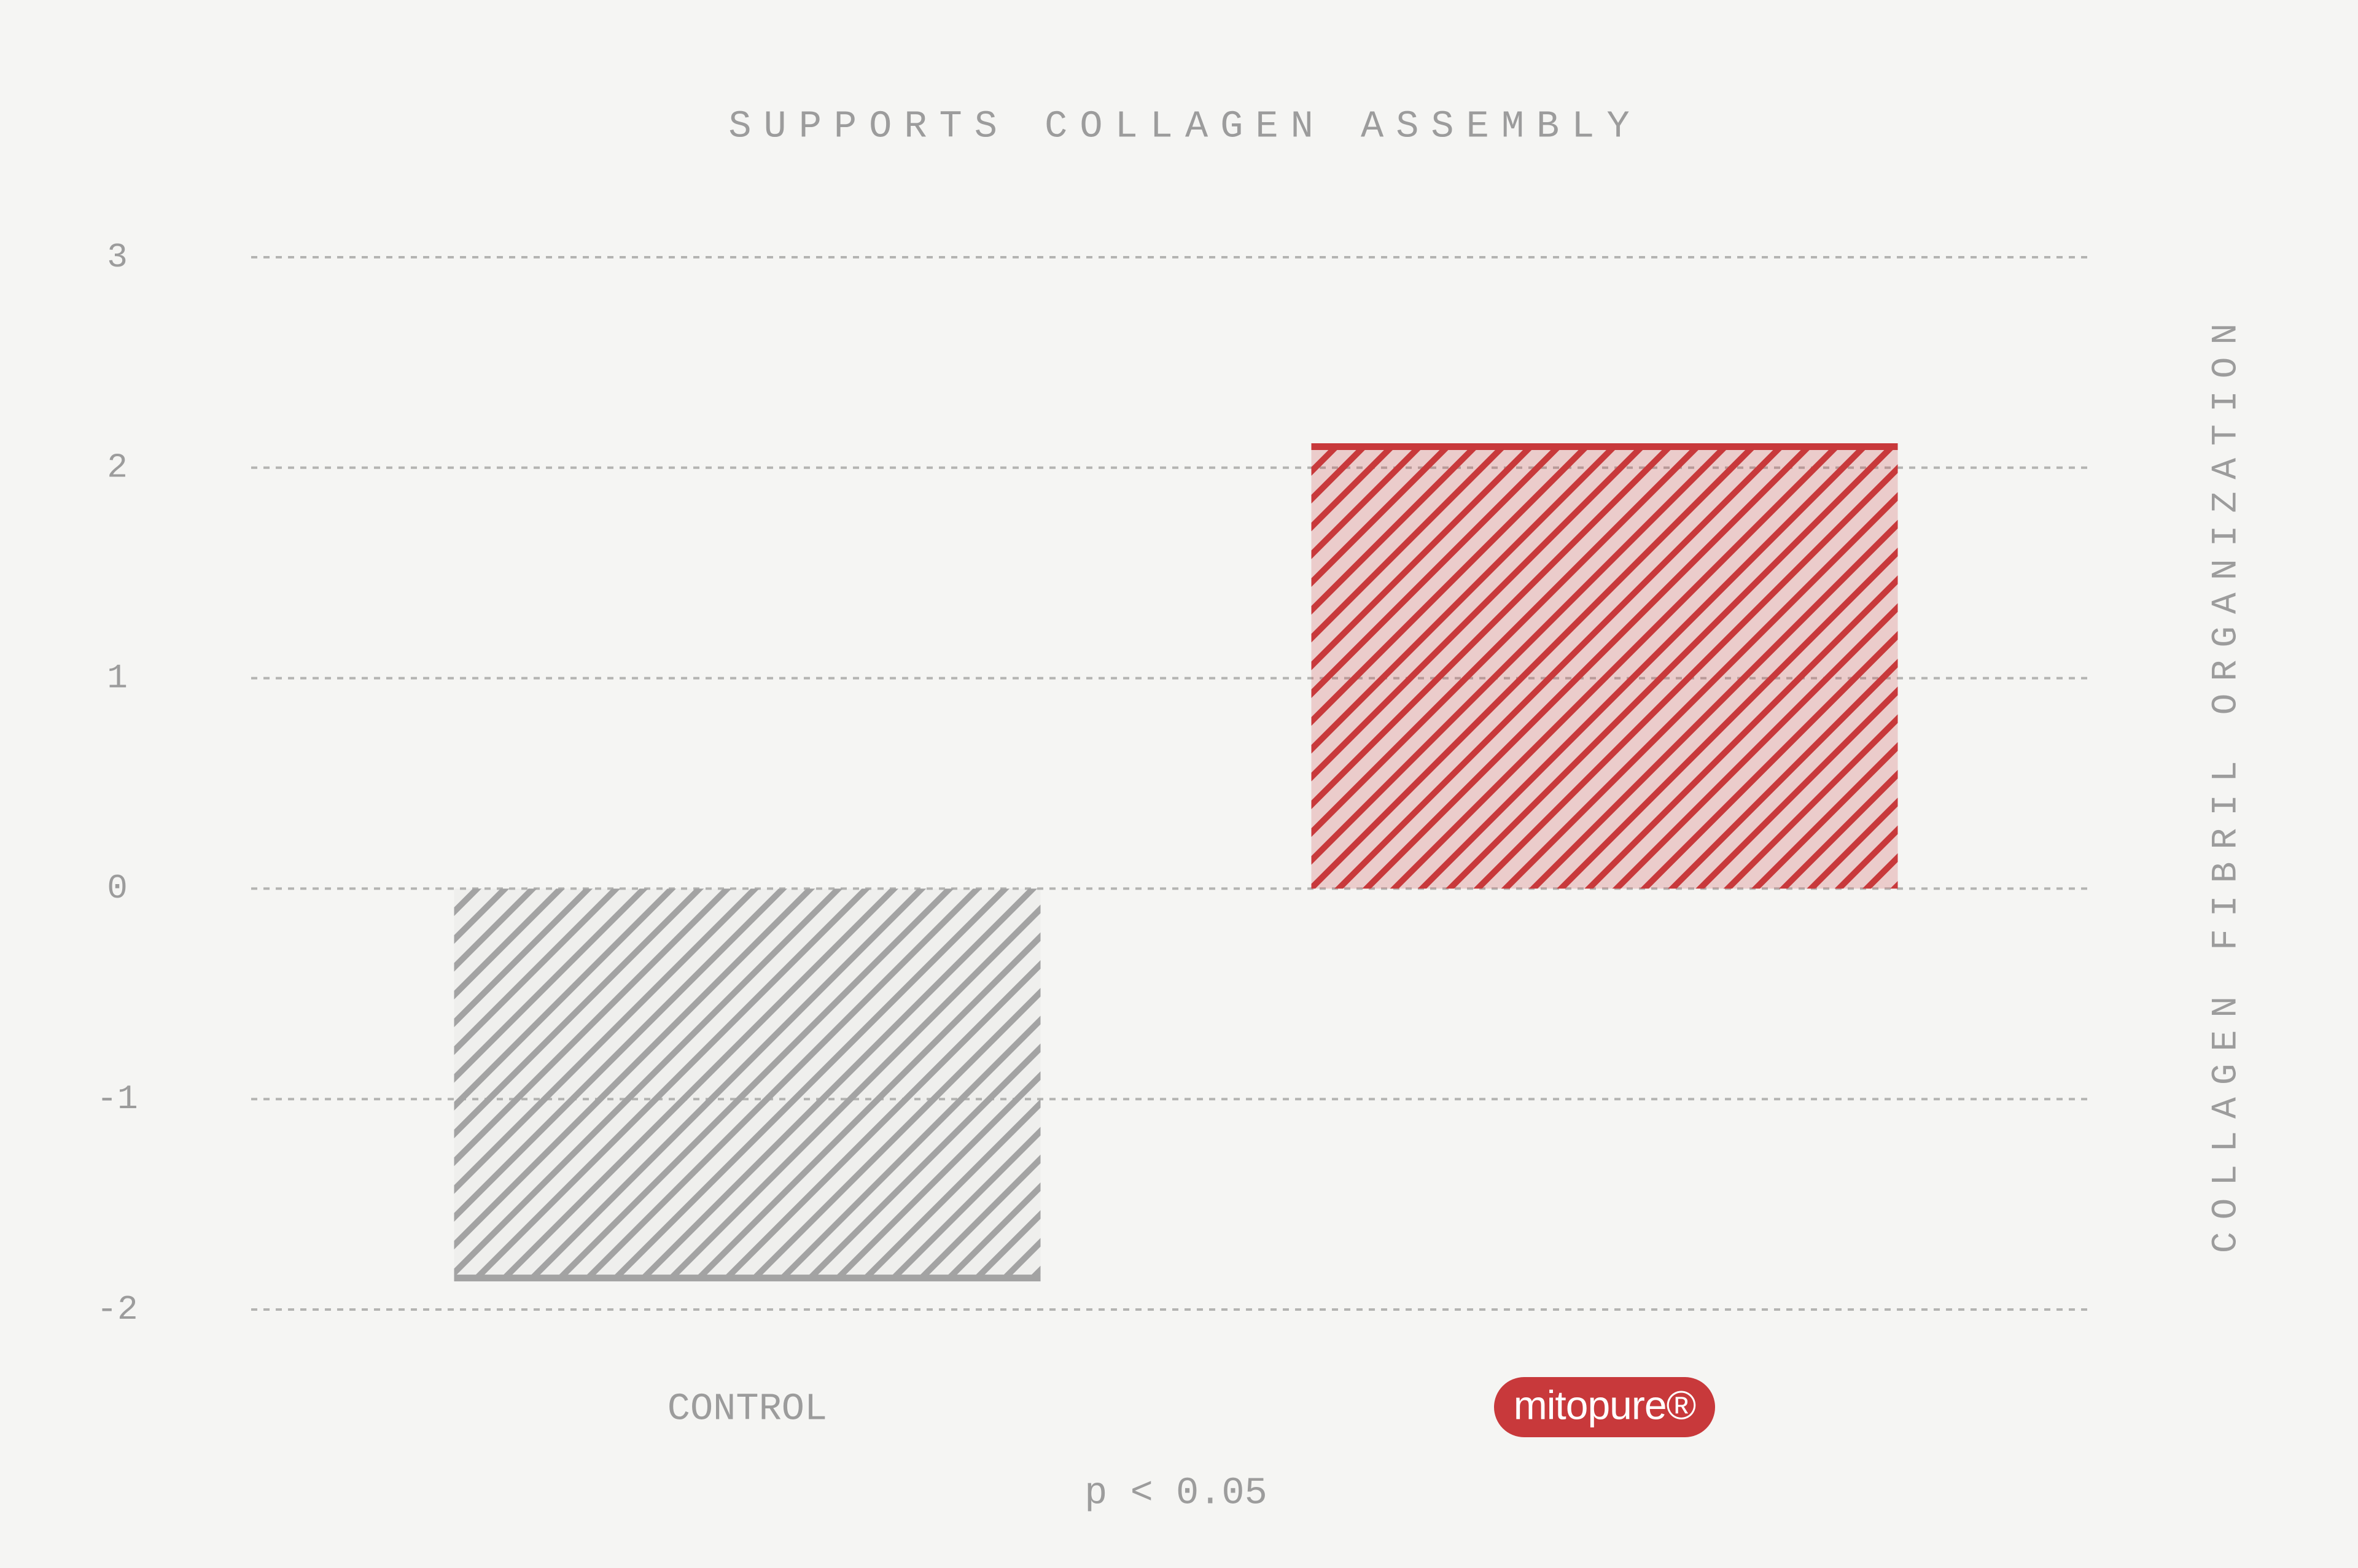 The width and height of the screenshot is (2358, 1568). What do you see at coordinates (1184, 126) in the screenshot?
I see `chart-title: SUPPORTS COLLAGEN ASSEMBLY` at bounding box center [1184, 126].